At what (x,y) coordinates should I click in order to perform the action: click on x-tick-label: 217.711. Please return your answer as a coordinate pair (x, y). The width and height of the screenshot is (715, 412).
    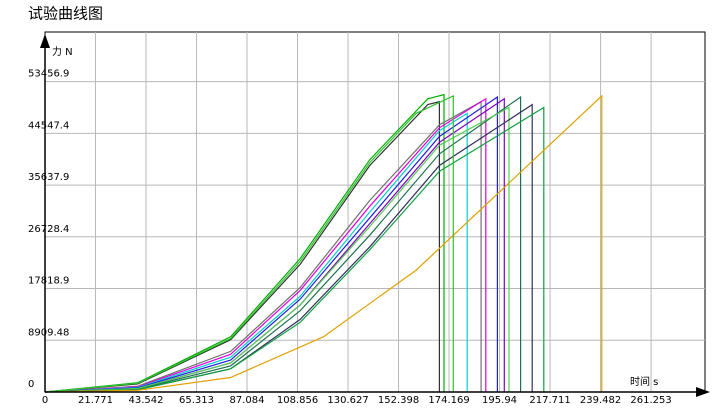
    Looking at the image, I should click on (549, 400).